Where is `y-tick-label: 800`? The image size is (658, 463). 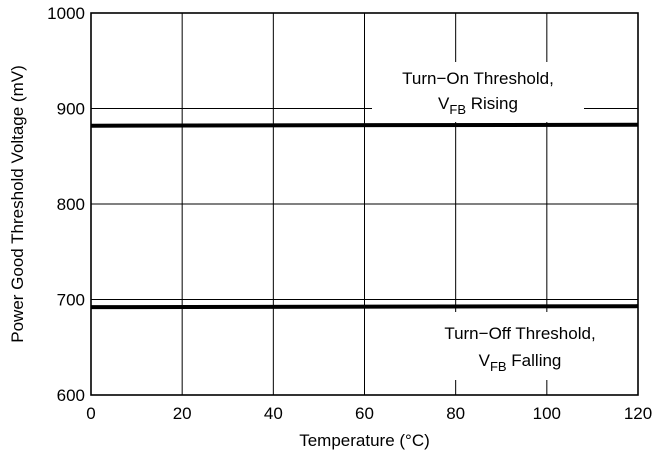
y-tick-label: 800 is located at coordinates (71, 204).